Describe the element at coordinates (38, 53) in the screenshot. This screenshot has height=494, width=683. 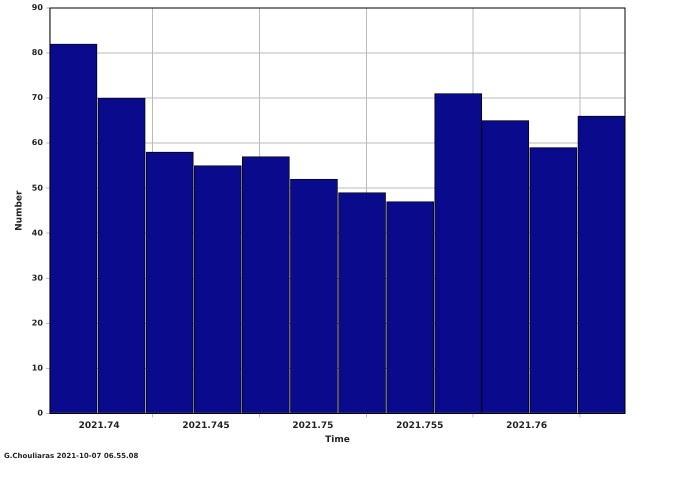
I see `y-tick-label: 80` at that location.